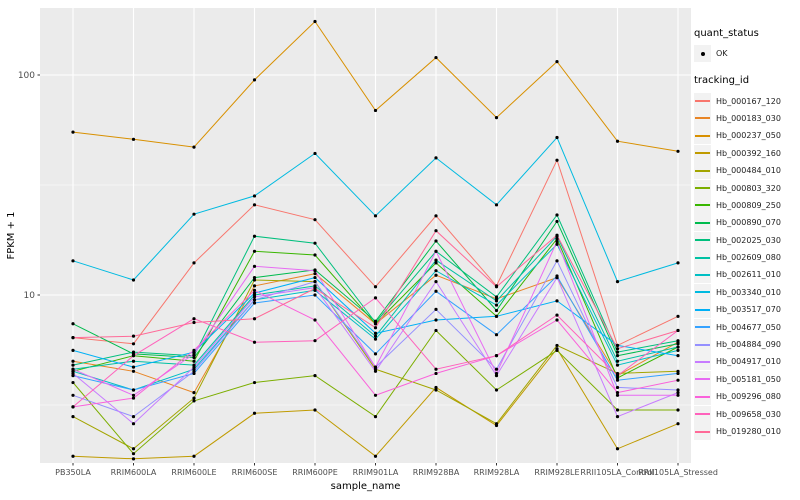  Describe the element at coordinates (134, 472) in the screenshot. I see `x-tick-label: RRIM600LA` at that location.